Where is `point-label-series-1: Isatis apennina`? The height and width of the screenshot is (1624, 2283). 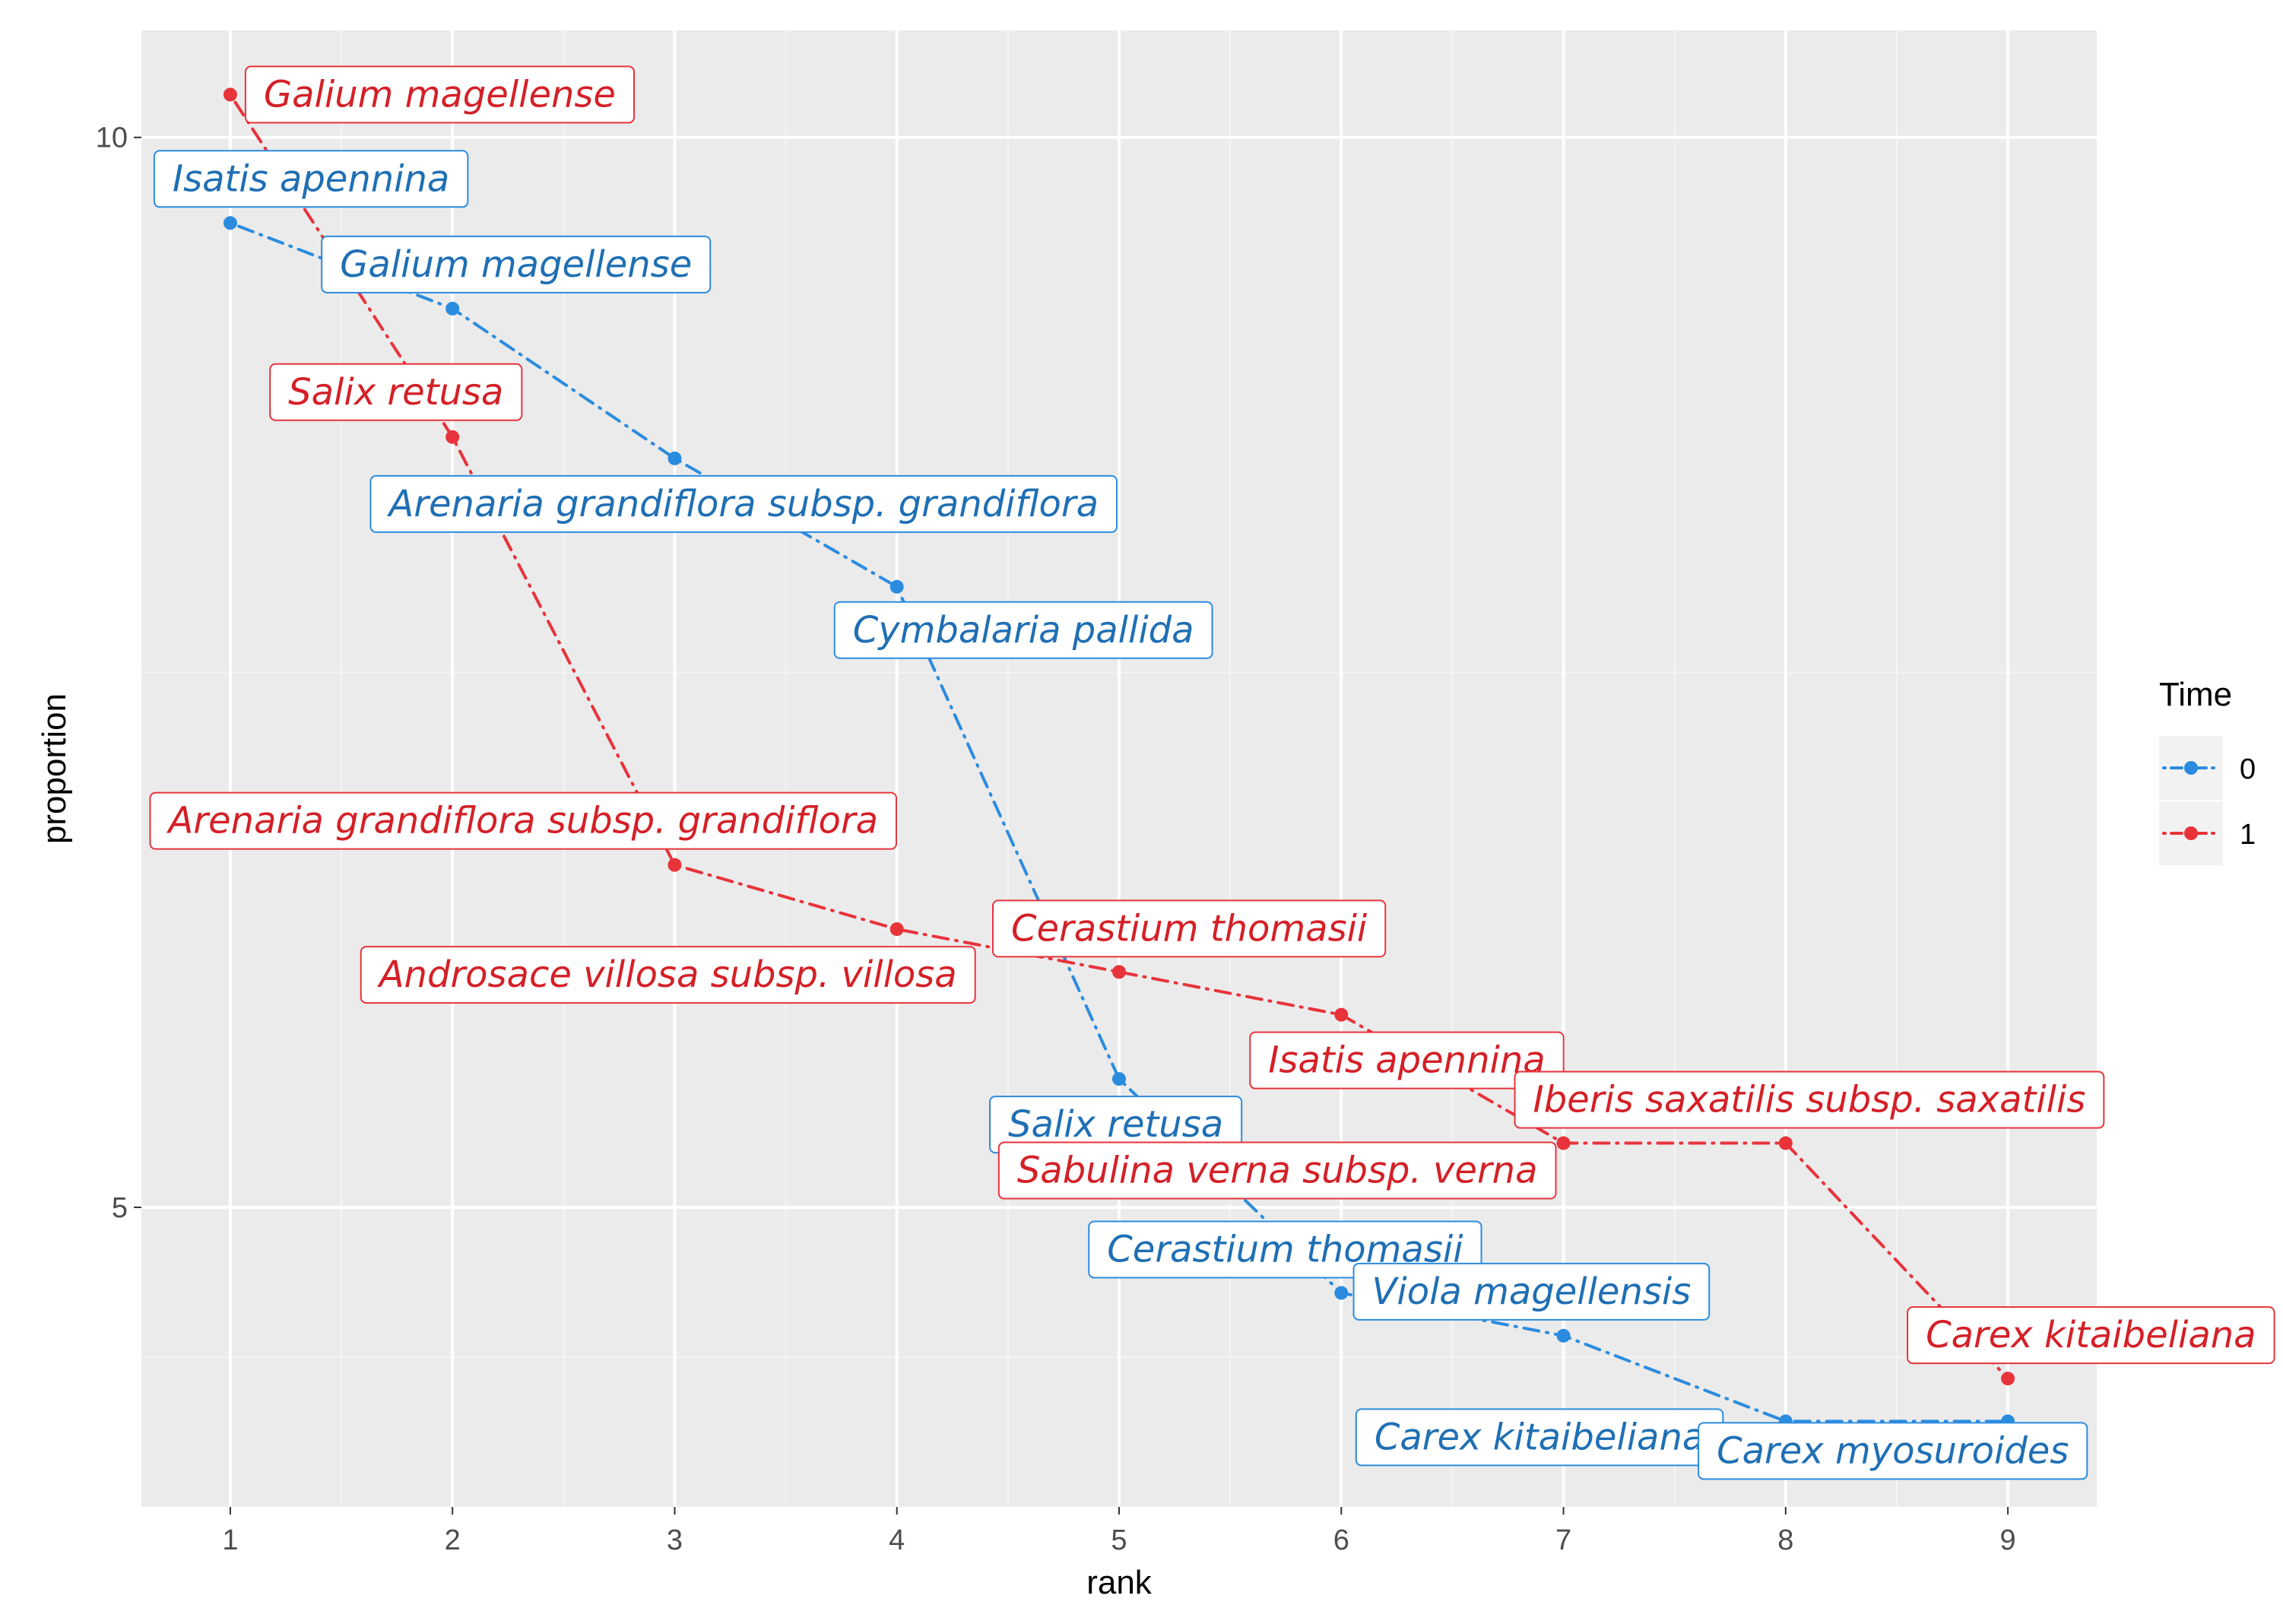
point-label-series-1: Isatis apennina is located at coordinates (1407, 1060).